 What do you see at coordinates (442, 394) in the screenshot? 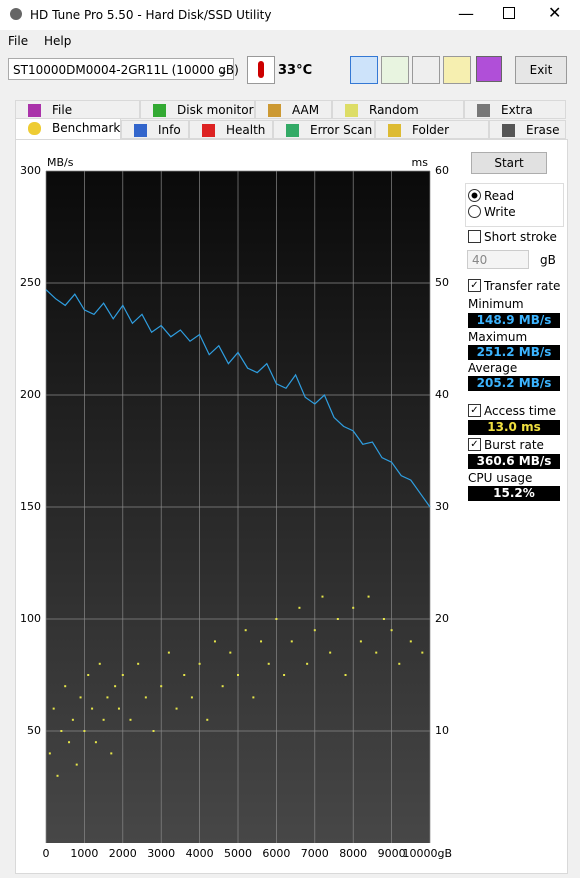
I see `y2-tick-label: 40` at bounding box center [442, 394].